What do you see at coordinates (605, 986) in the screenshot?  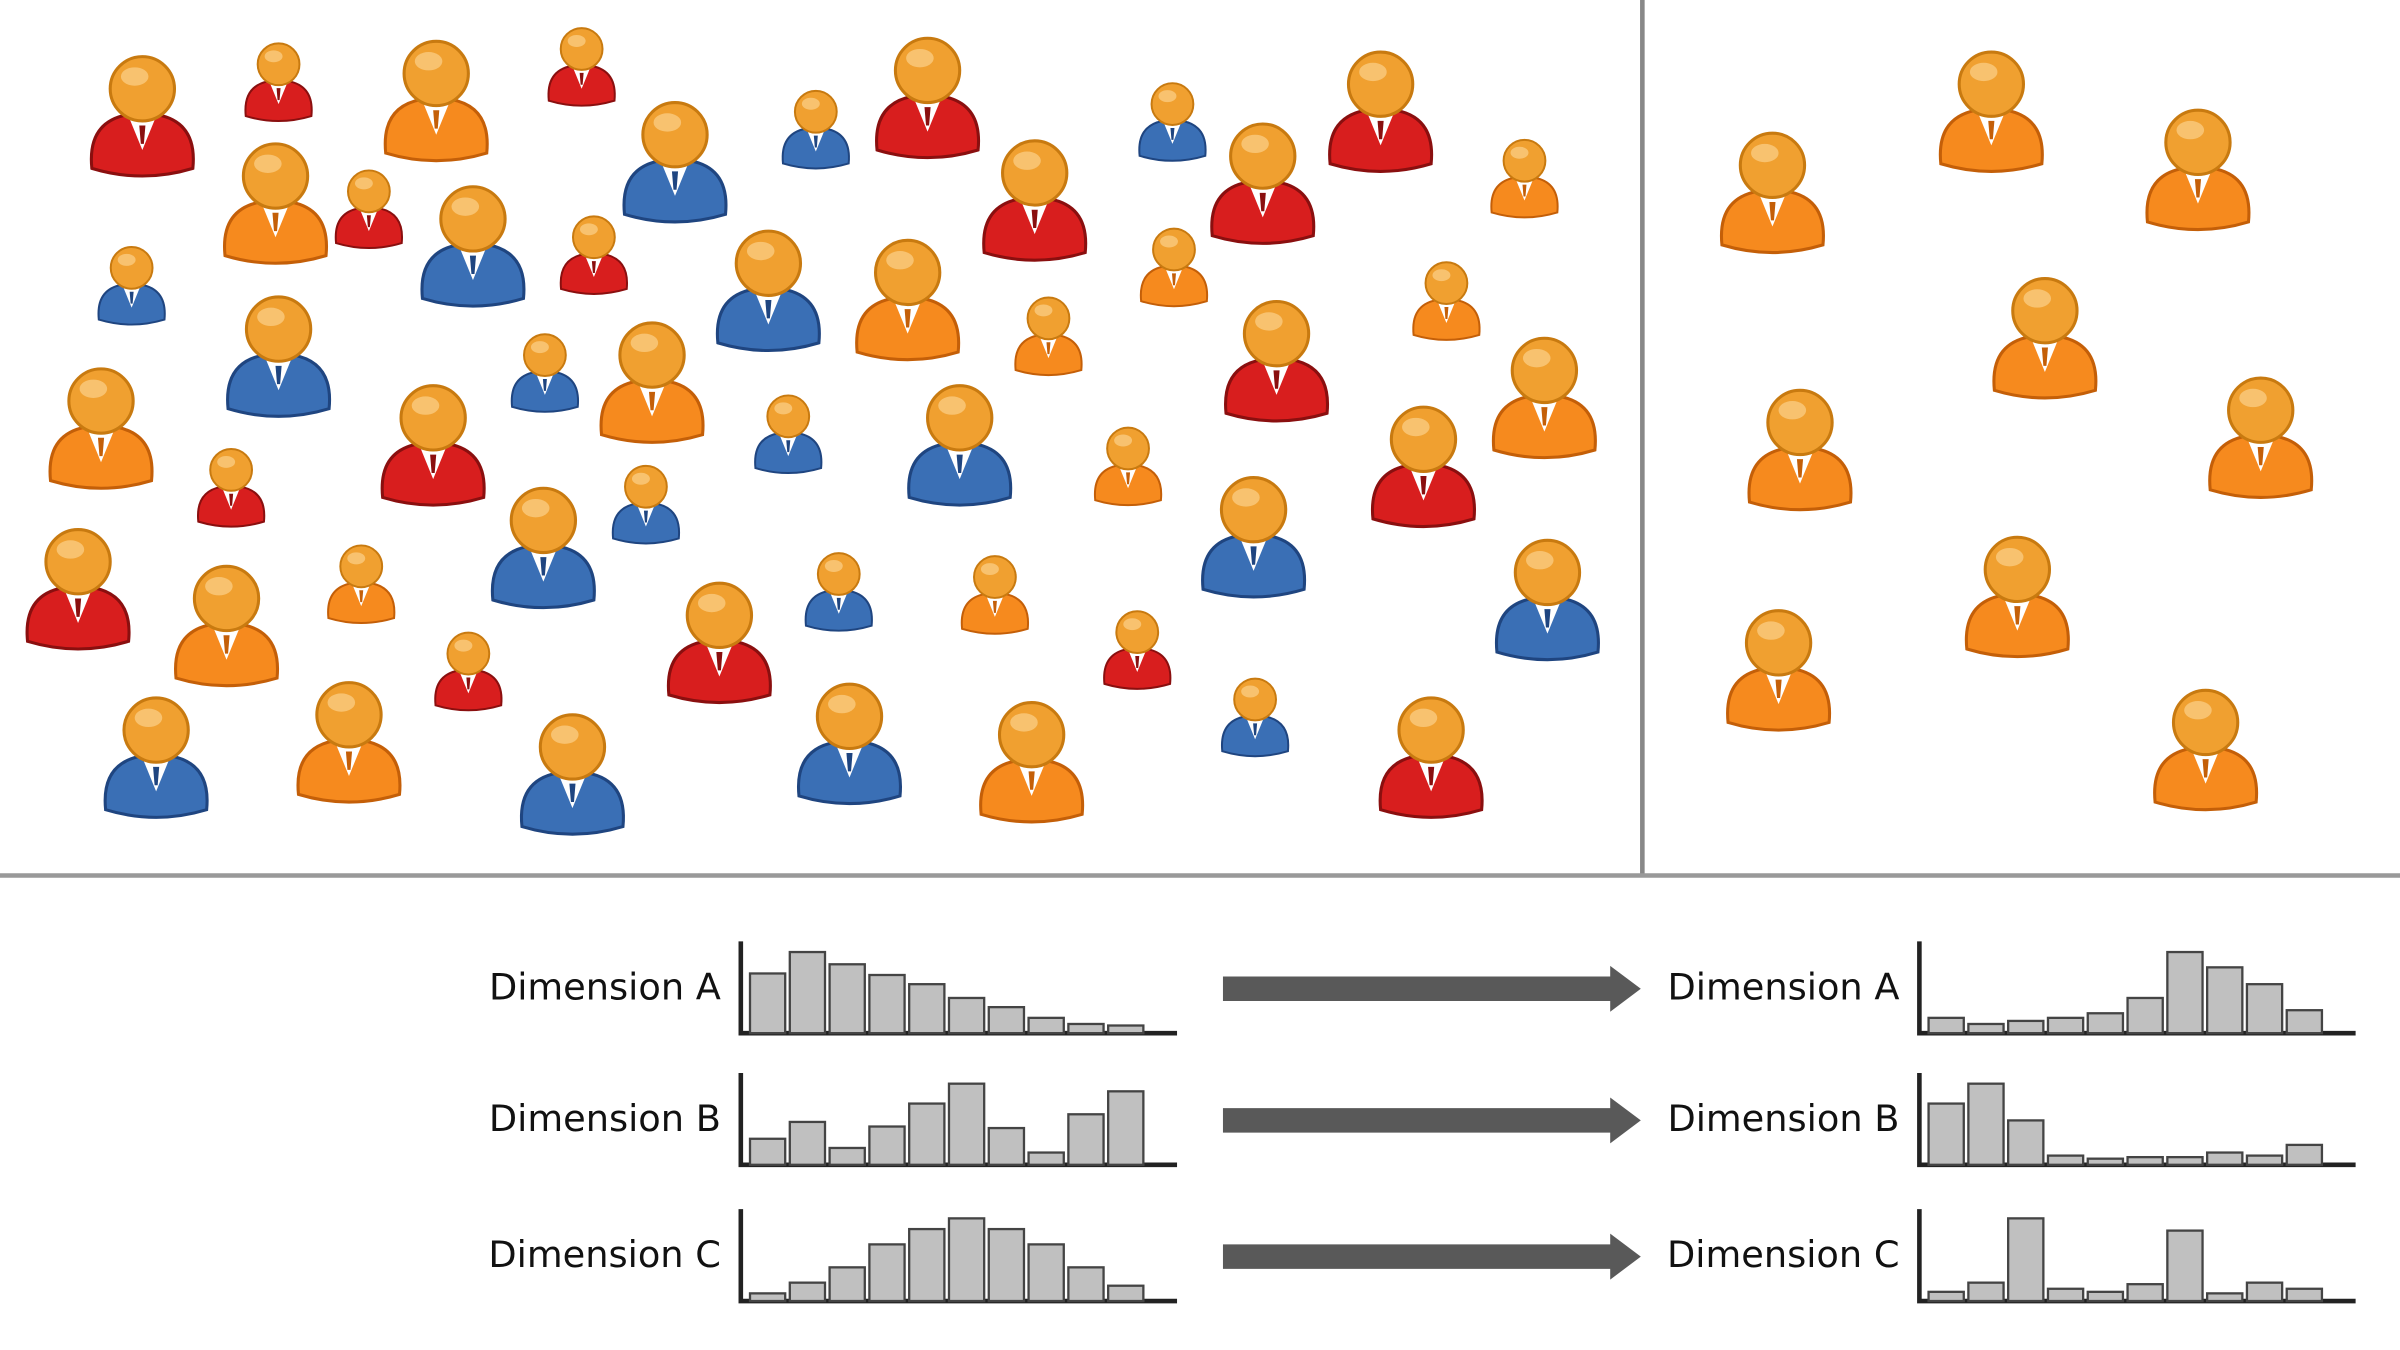 I see `dimension-label: Dimension A` at bounding box center [605, 986].